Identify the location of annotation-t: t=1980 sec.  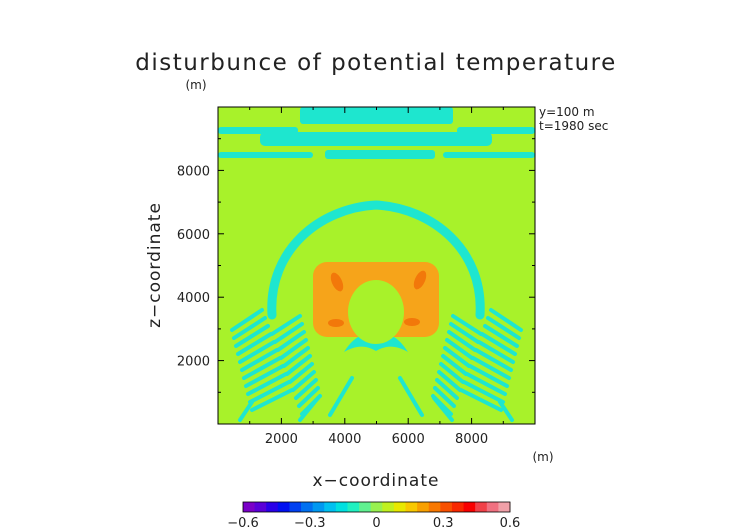
(573, 126).